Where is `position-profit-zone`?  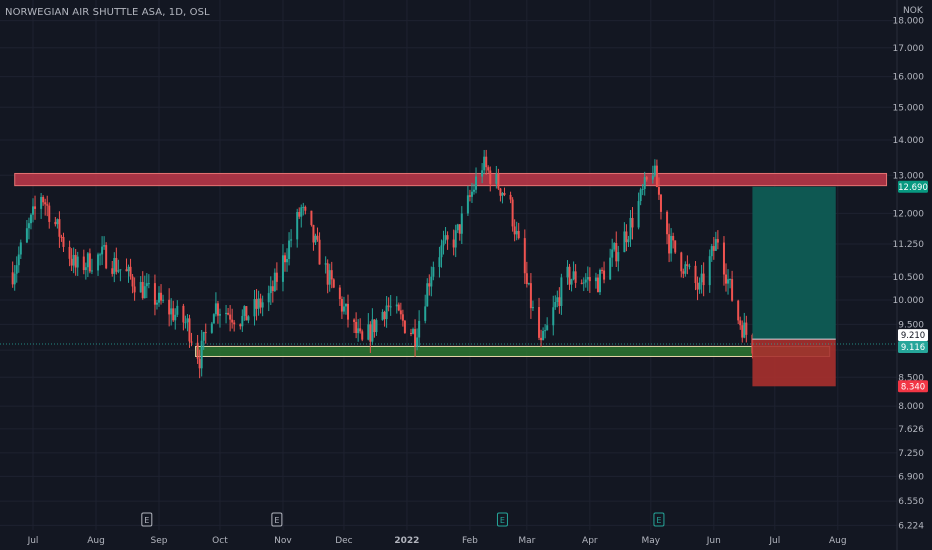 position-profit-zone is located at coordinates (794, 263).